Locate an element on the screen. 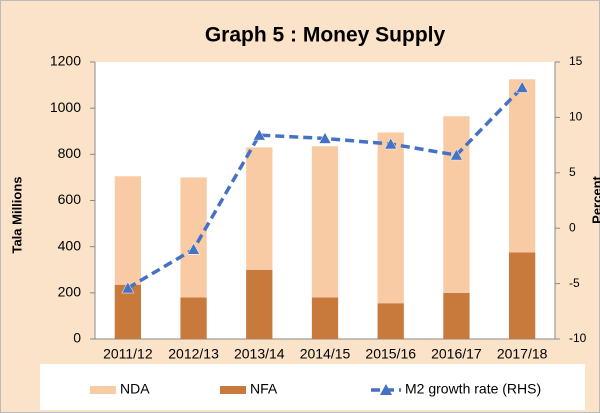 The image size is (600, 413). legend-marker is located at coordinates (386, 389).